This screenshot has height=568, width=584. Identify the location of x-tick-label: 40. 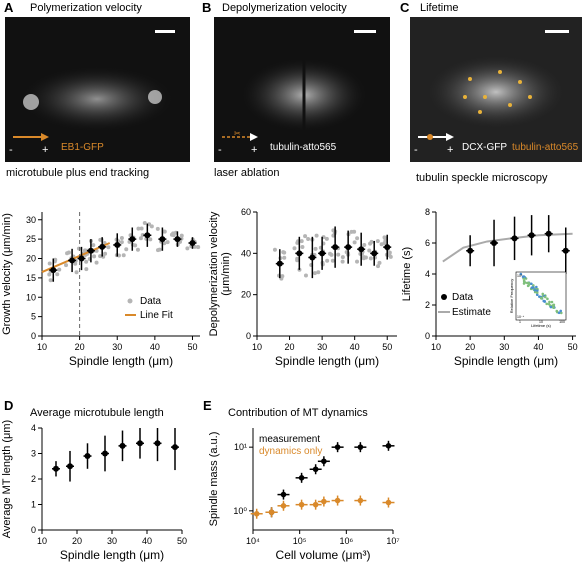
(155, 347).